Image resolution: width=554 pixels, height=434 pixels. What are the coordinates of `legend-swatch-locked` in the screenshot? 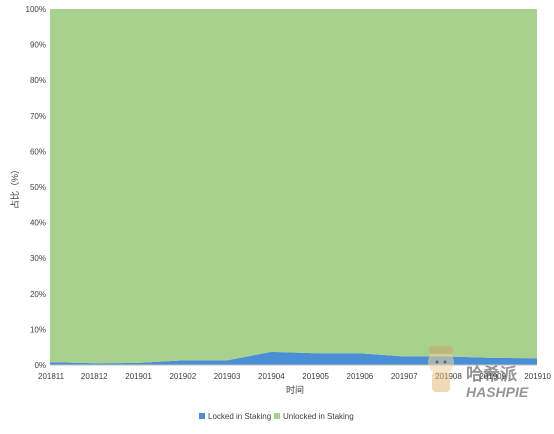 It's located at (202, 416).